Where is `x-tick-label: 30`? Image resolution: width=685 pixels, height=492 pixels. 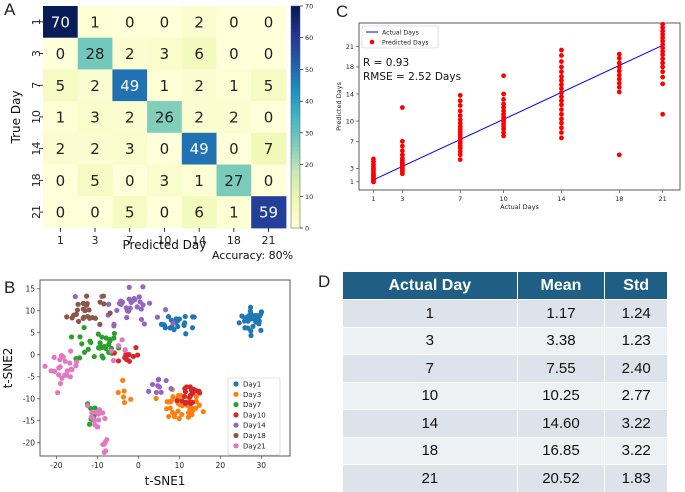 x-tick-label: 30 is located at coordinates (262, 465).